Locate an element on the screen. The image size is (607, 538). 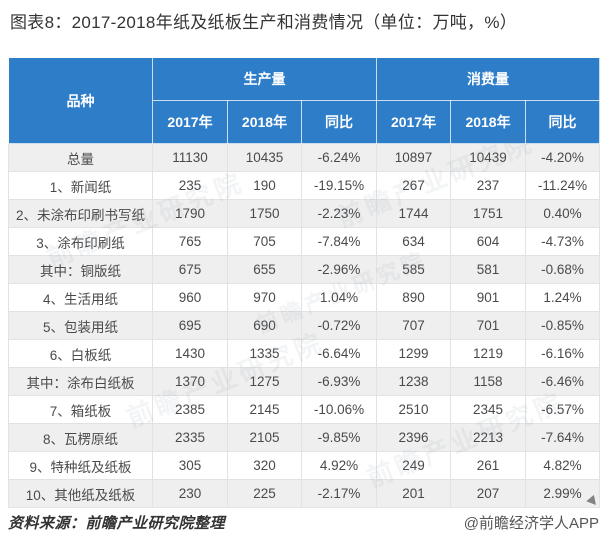
subheader-consumption-2017: 2017年 is located at coordinates (414, 122).